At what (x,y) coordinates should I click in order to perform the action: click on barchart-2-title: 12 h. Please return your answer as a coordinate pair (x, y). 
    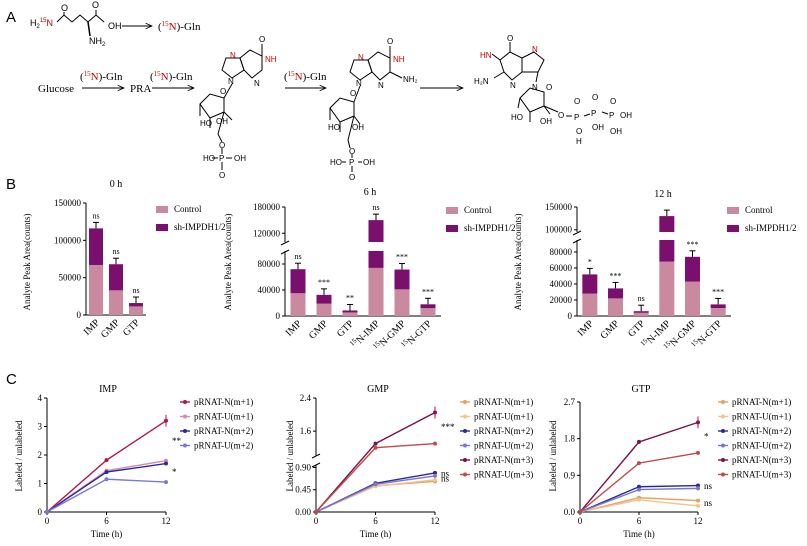
    Looking at the image, I should click on (663, 194).